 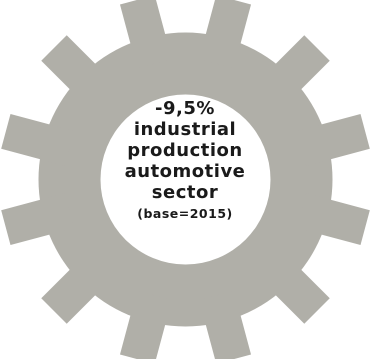 I want to click on statistic-line-industrial: industrial, so click(x=185, y=129).